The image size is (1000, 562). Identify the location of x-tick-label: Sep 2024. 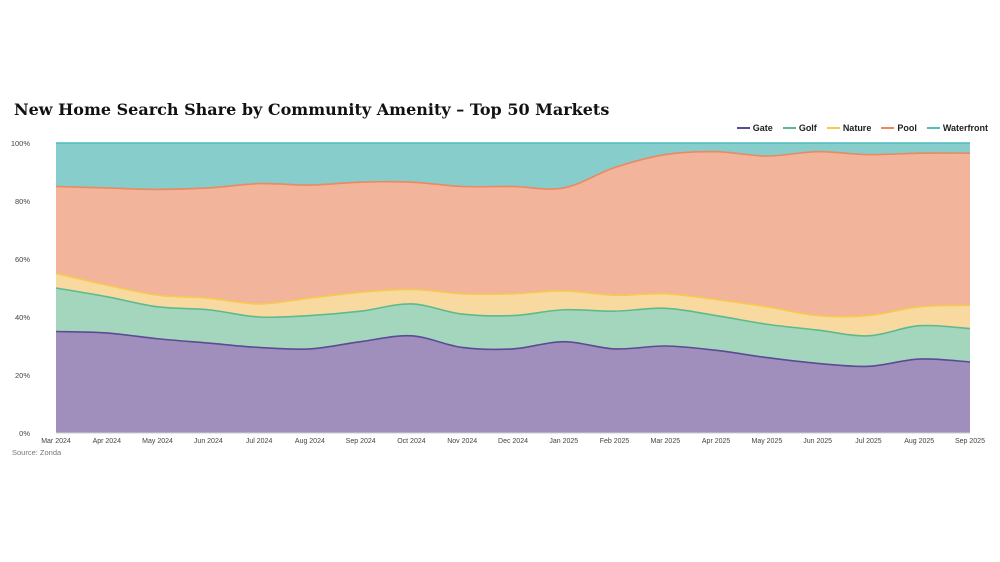
(361, 441).